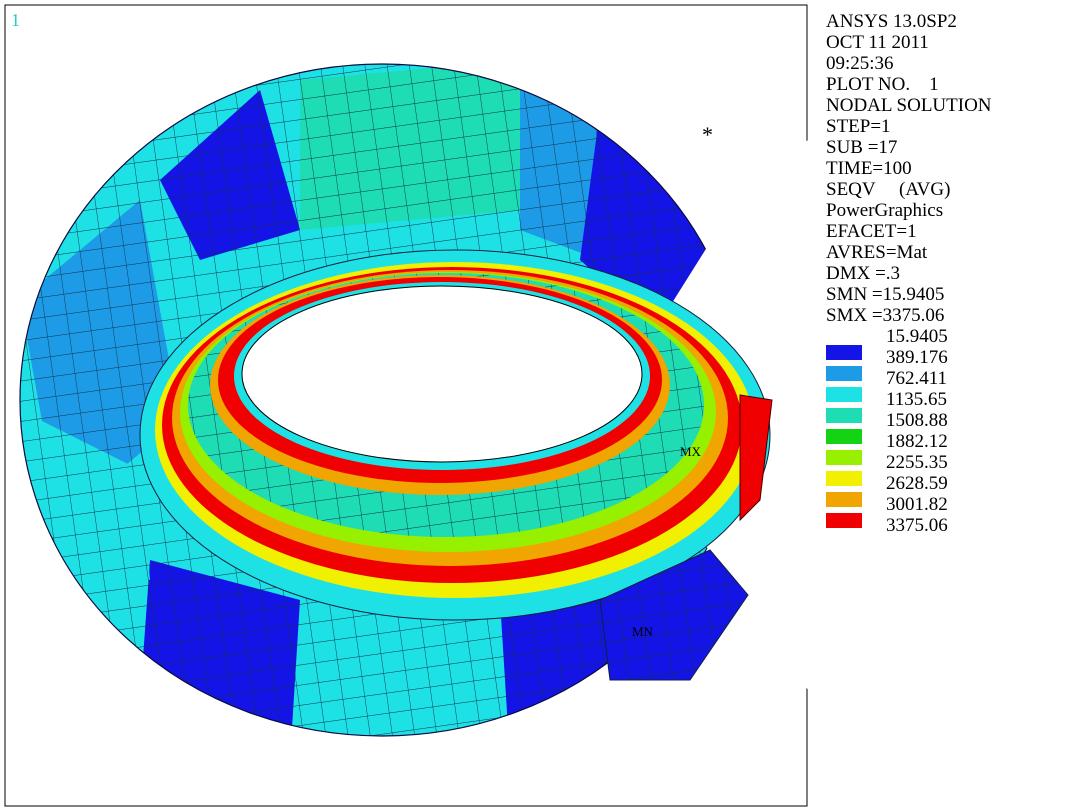 The image size is (1080, 812). What do you see at coordinates (917, 483) in the screenshot?
I see `legend-label: 2628.59` at bounding box center [917, 483].